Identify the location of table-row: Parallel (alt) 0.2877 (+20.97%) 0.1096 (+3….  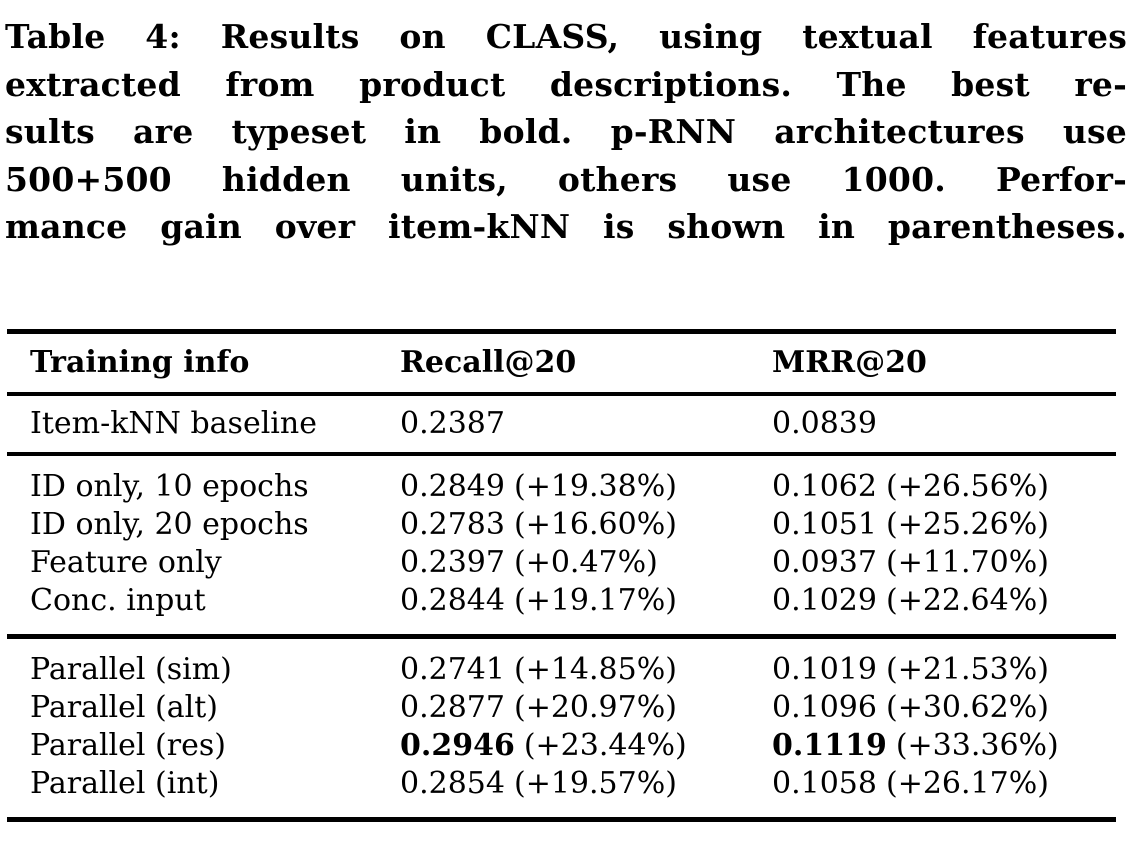
(561, 708).